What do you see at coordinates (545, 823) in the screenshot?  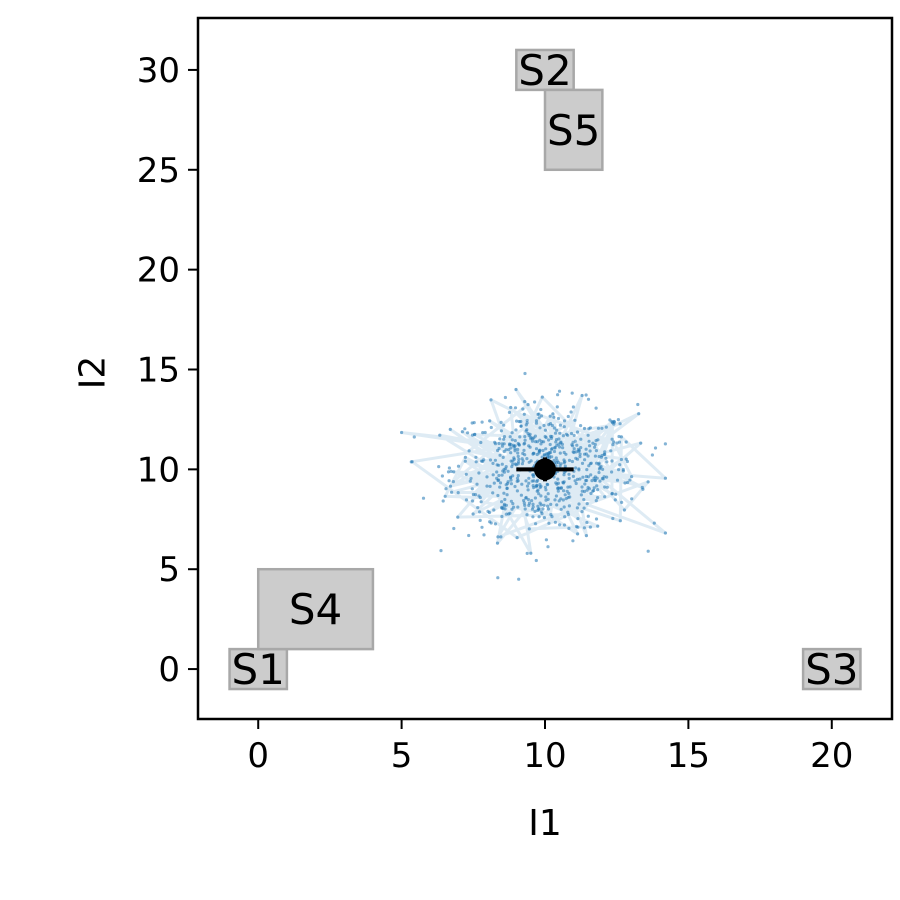 I see `x-axis-label: I1` at bounding box center [545, 823].